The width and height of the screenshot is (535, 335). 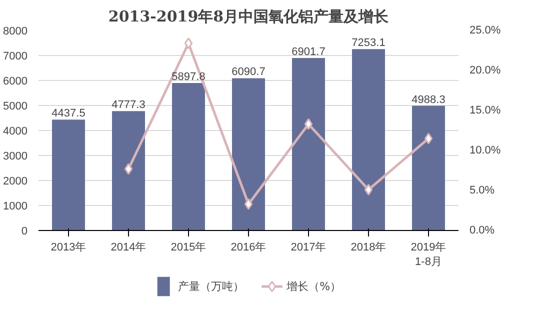 What do you see at coordinates (189, 77) in the screenshot?
I see `data-label: 5897.8` at bounding box center [189, 77].